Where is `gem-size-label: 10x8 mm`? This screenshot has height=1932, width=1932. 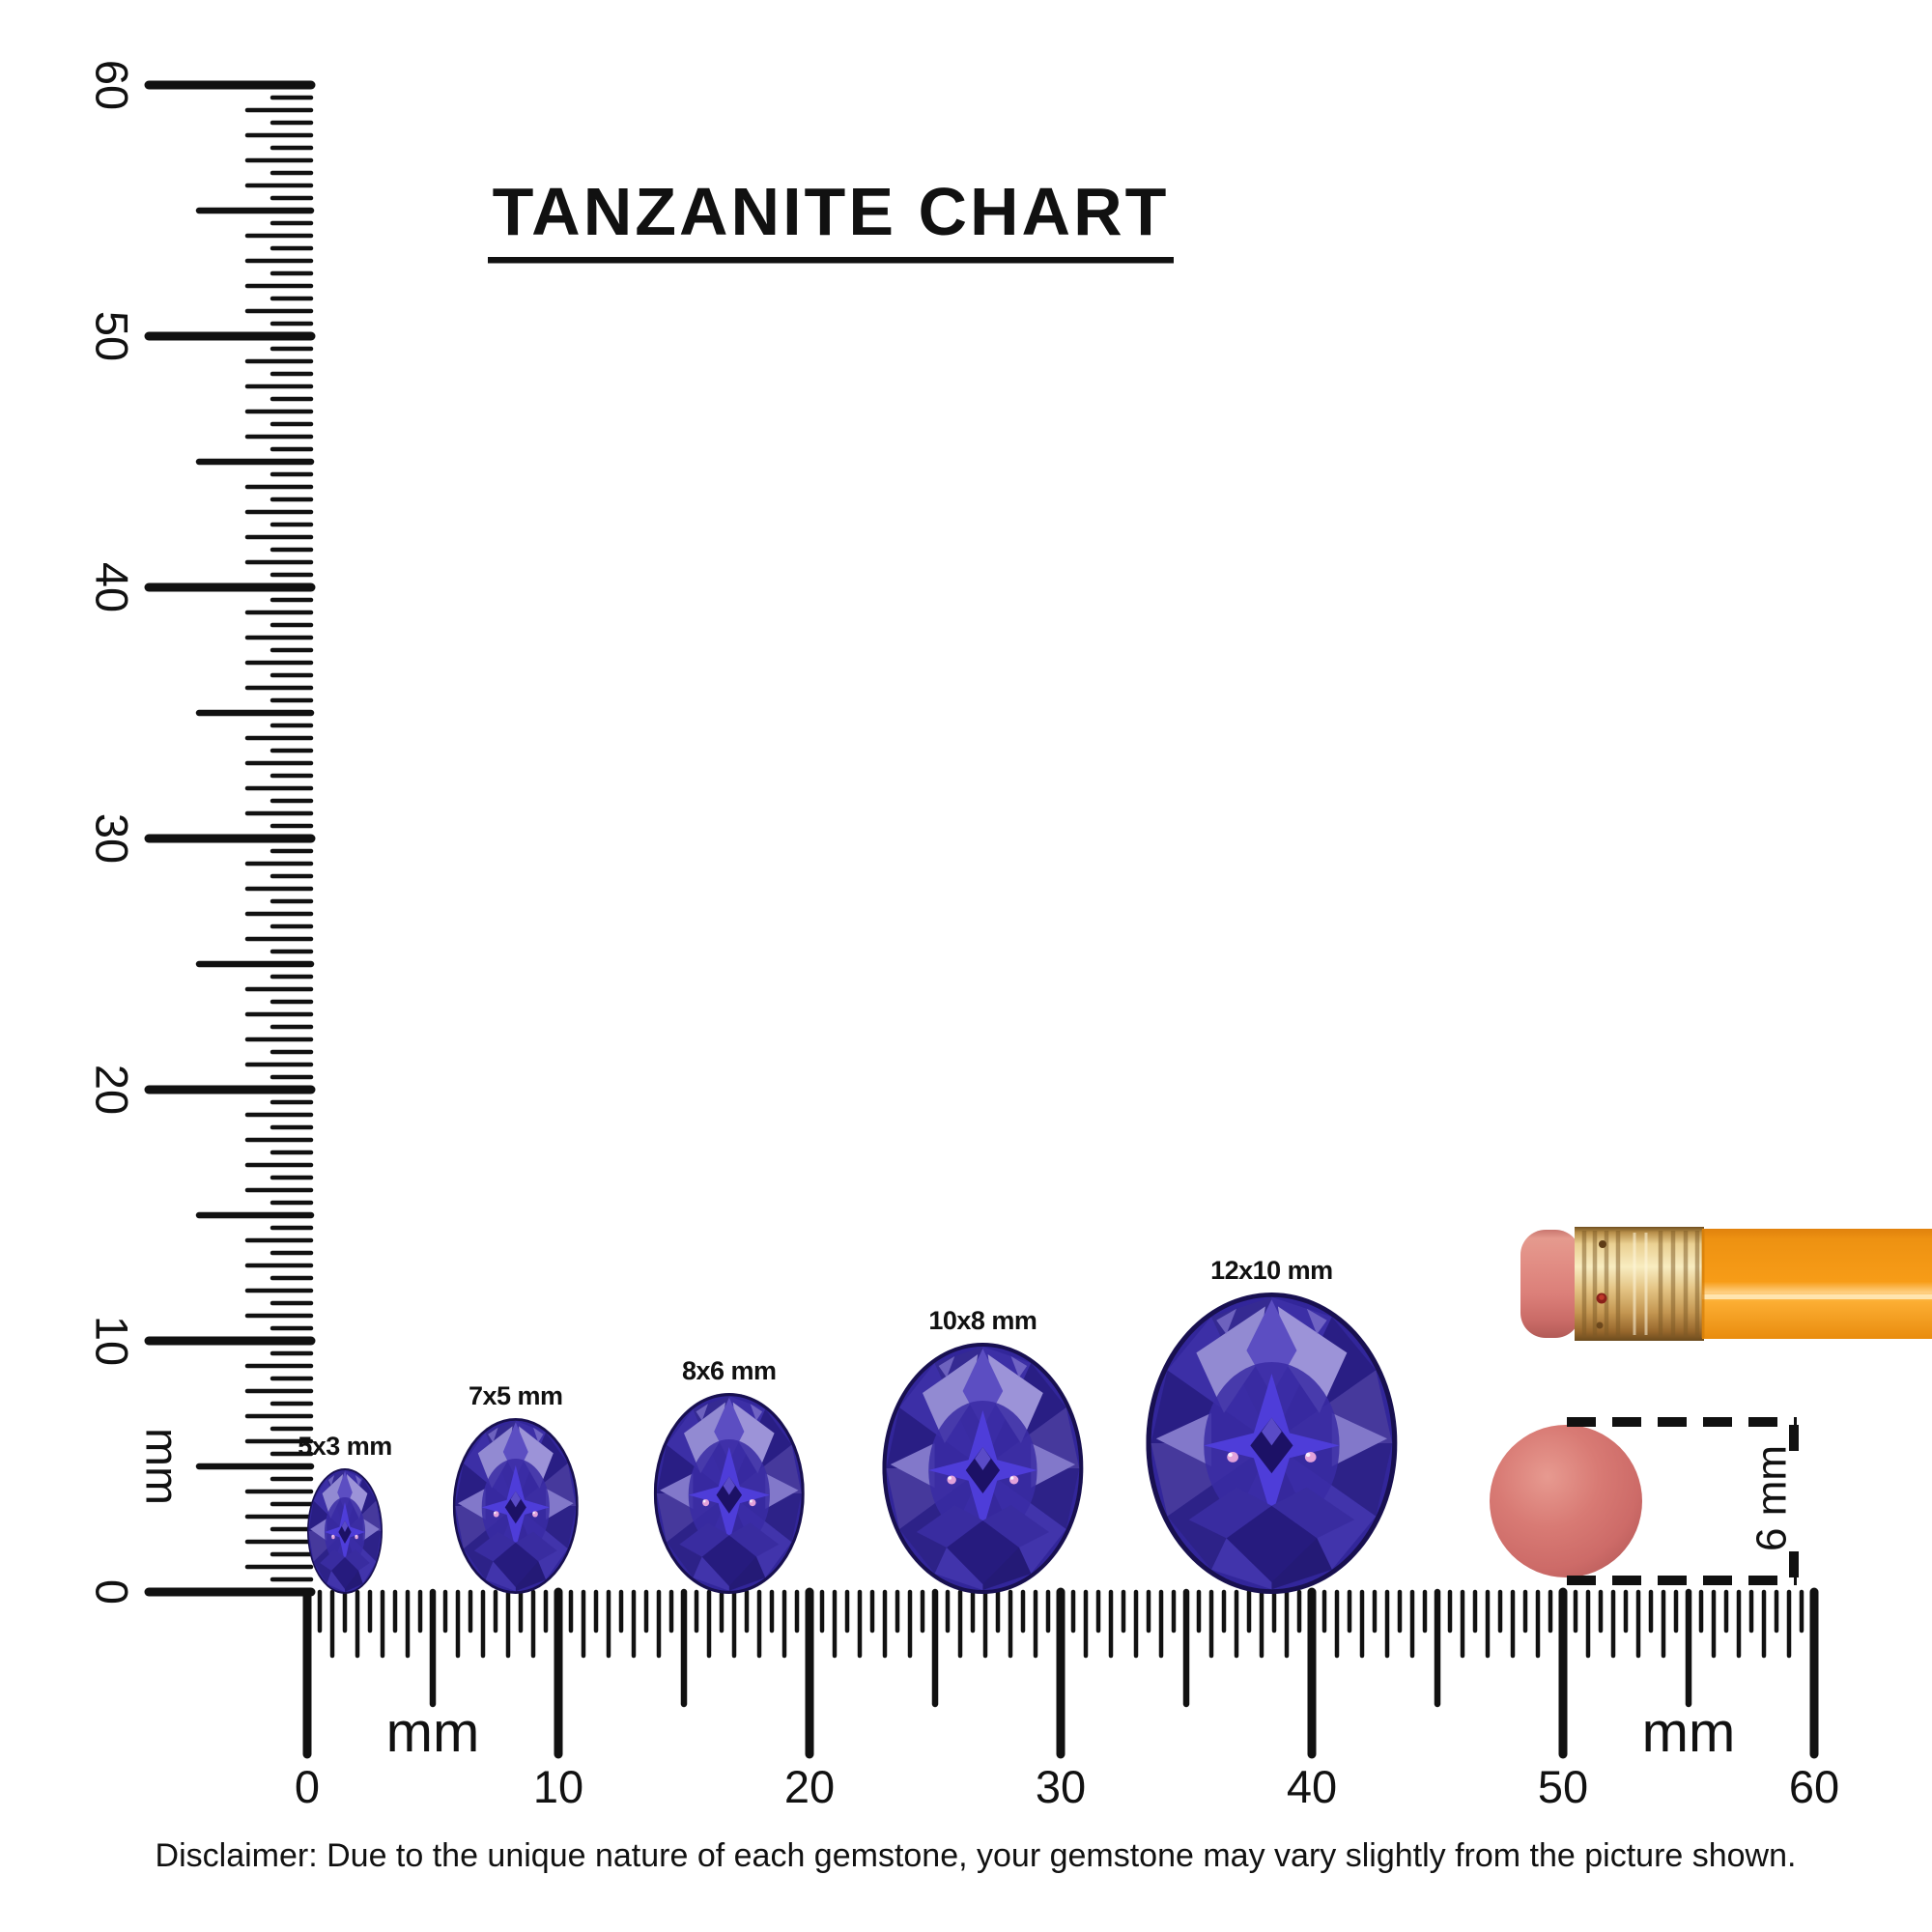
gem-size-label: 10x8 mm is located at coordinates (982, 1320).